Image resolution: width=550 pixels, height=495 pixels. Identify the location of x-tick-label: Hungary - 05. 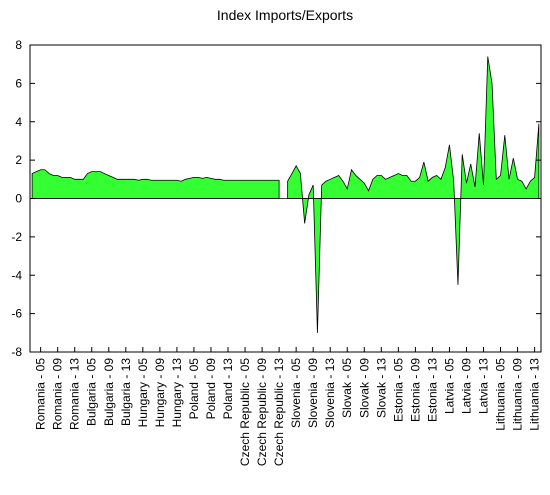
(143, 393).